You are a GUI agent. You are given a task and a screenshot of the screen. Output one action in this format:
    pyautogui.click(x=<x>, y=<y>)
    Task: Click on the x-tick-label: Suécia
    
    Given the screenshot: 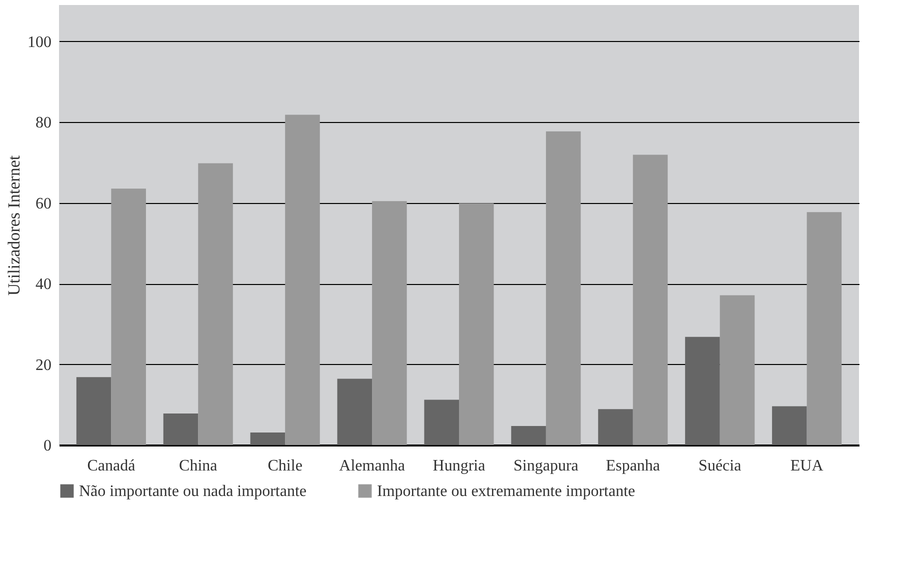 What is the action you would take?
    pyautogui.click(x=720, y=466)
    